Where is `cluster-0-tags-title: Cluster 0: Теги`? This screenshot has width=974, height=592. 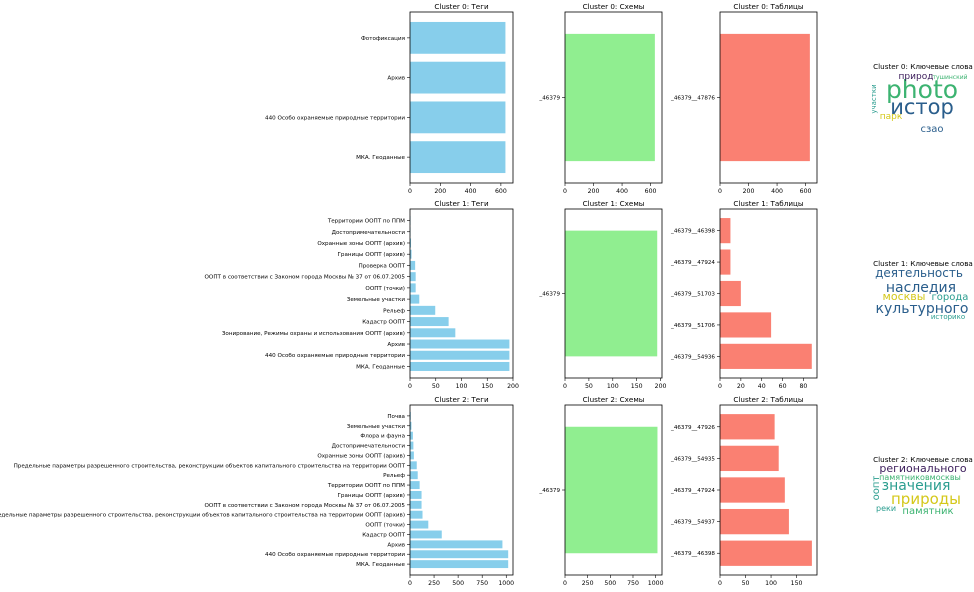
cluster-0-tags-title: Cluster 0: Теги is located at coordinates (461, 6).